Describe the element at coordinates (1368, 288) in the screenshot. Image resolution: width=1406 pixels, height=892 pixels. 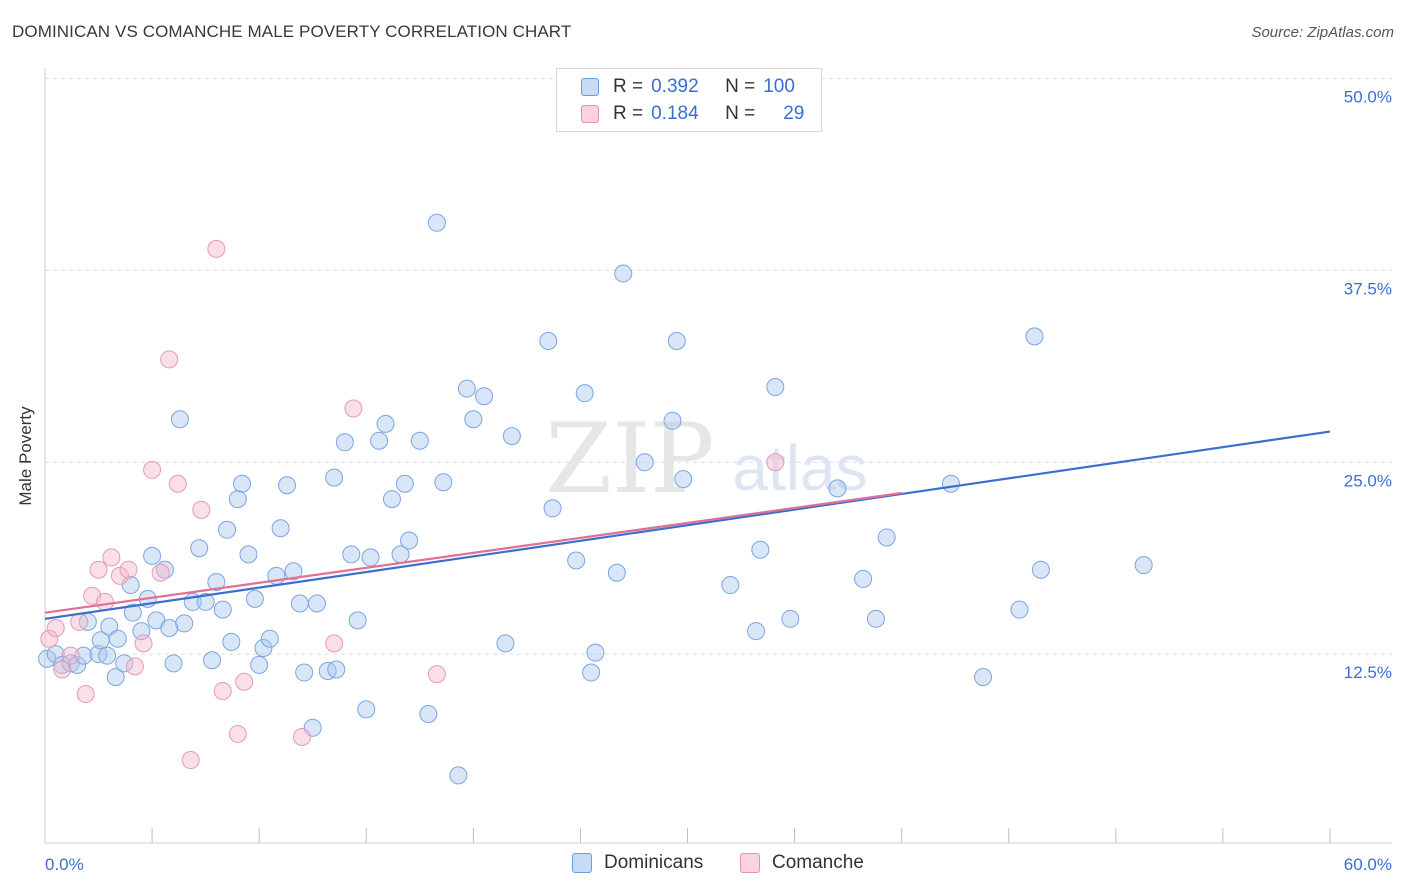
I see `y-tick-label: 37.5%` at that location.